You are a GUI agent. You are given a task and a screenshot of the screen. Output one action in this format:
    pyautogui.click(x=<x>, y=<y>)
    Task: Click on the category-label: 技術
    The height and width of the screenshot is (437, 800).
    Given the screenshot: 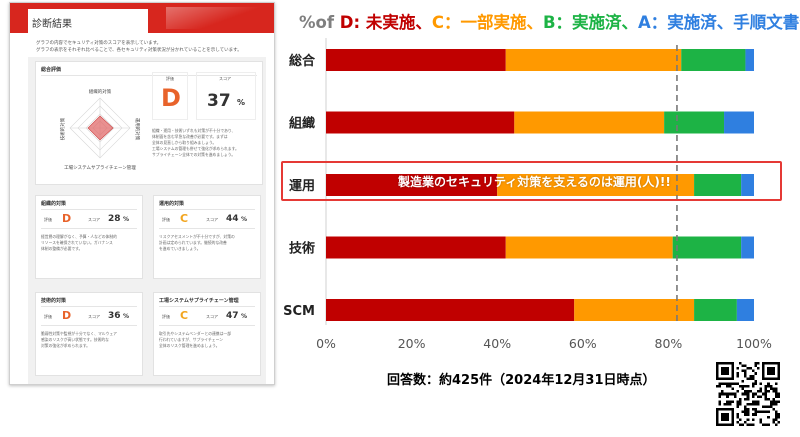 What is the action you would take?
    pyautogui.click(x=302, y=249)
    